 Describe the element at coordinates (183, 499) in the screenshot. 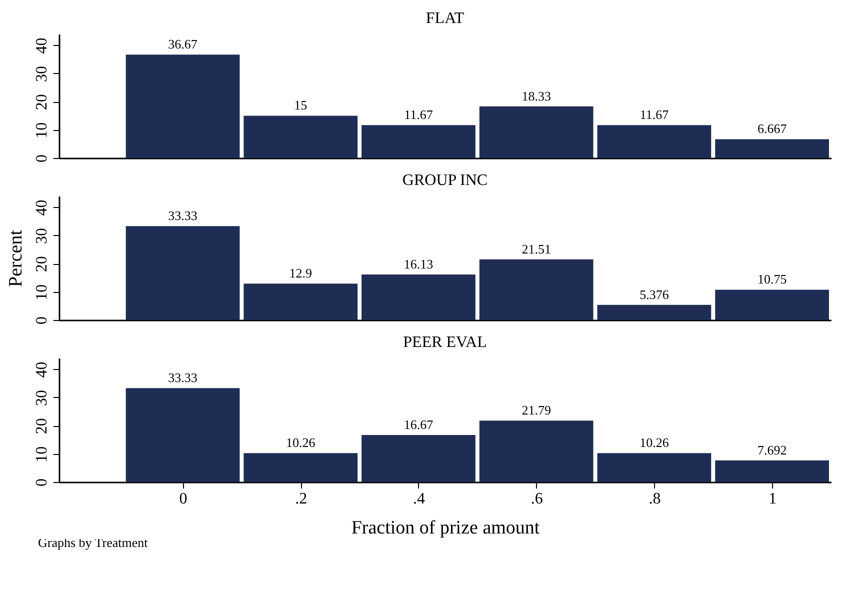

I see `x-tick-label: 0` at that location.